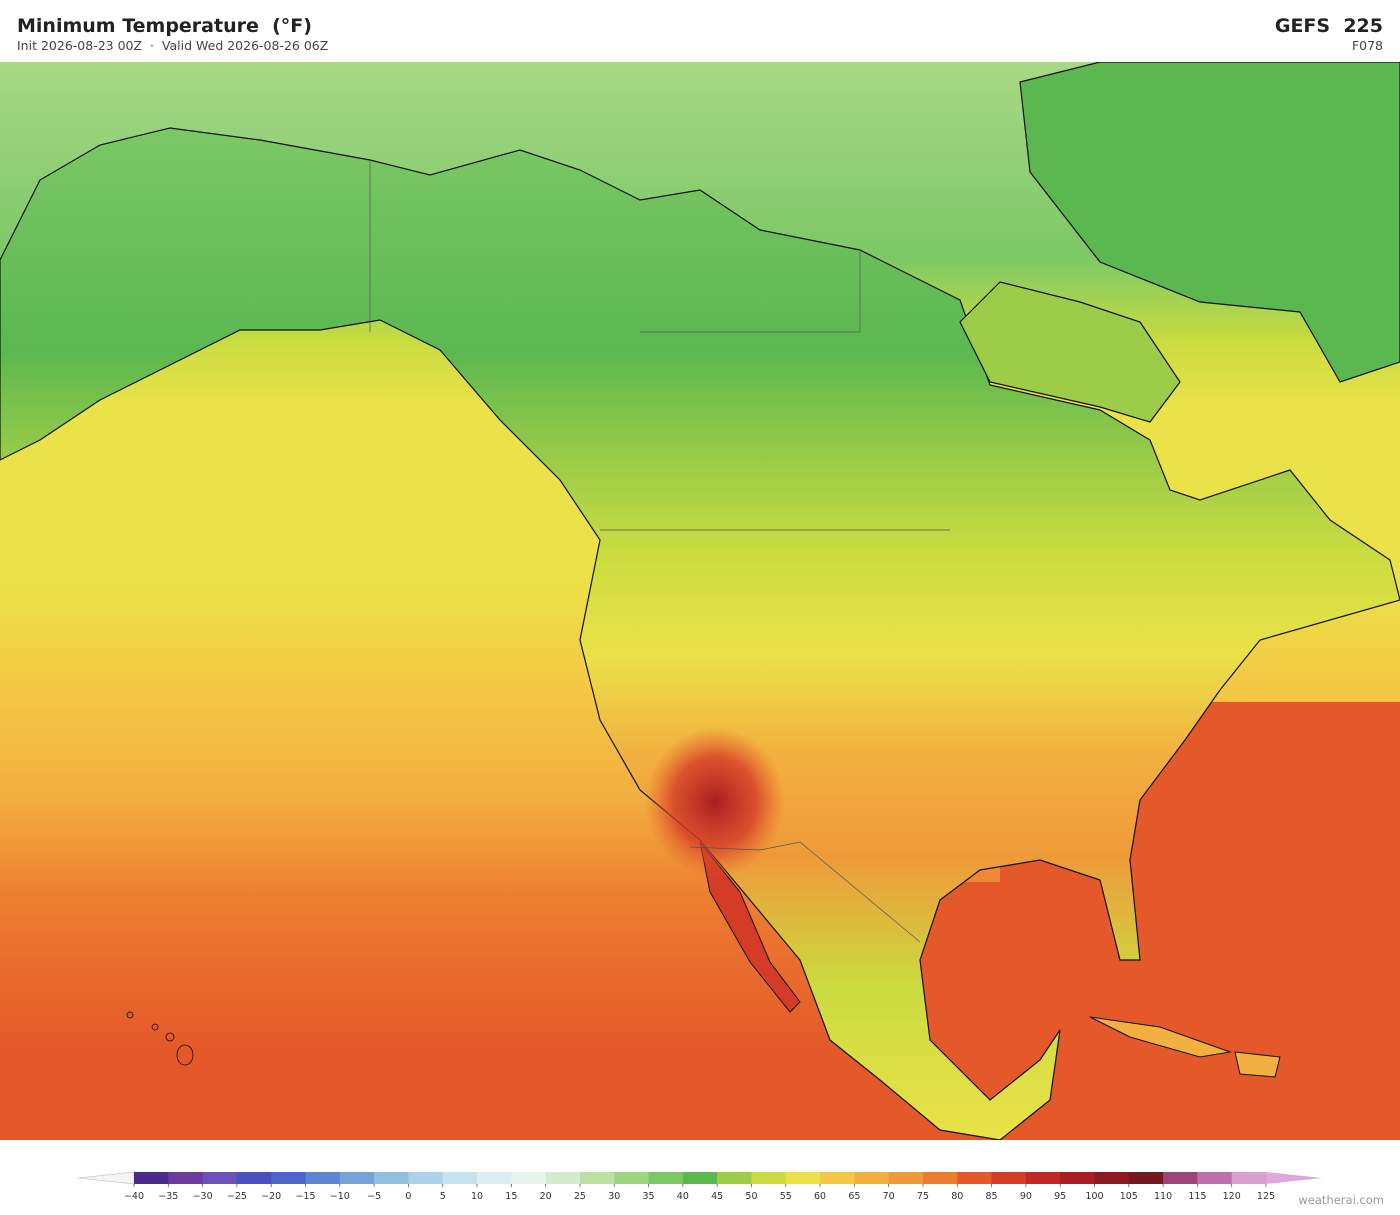  What do you see at coordinates (546, 1196) in the screenshot?
I see `tick-label: 20` at bounding box center [546, 1196].